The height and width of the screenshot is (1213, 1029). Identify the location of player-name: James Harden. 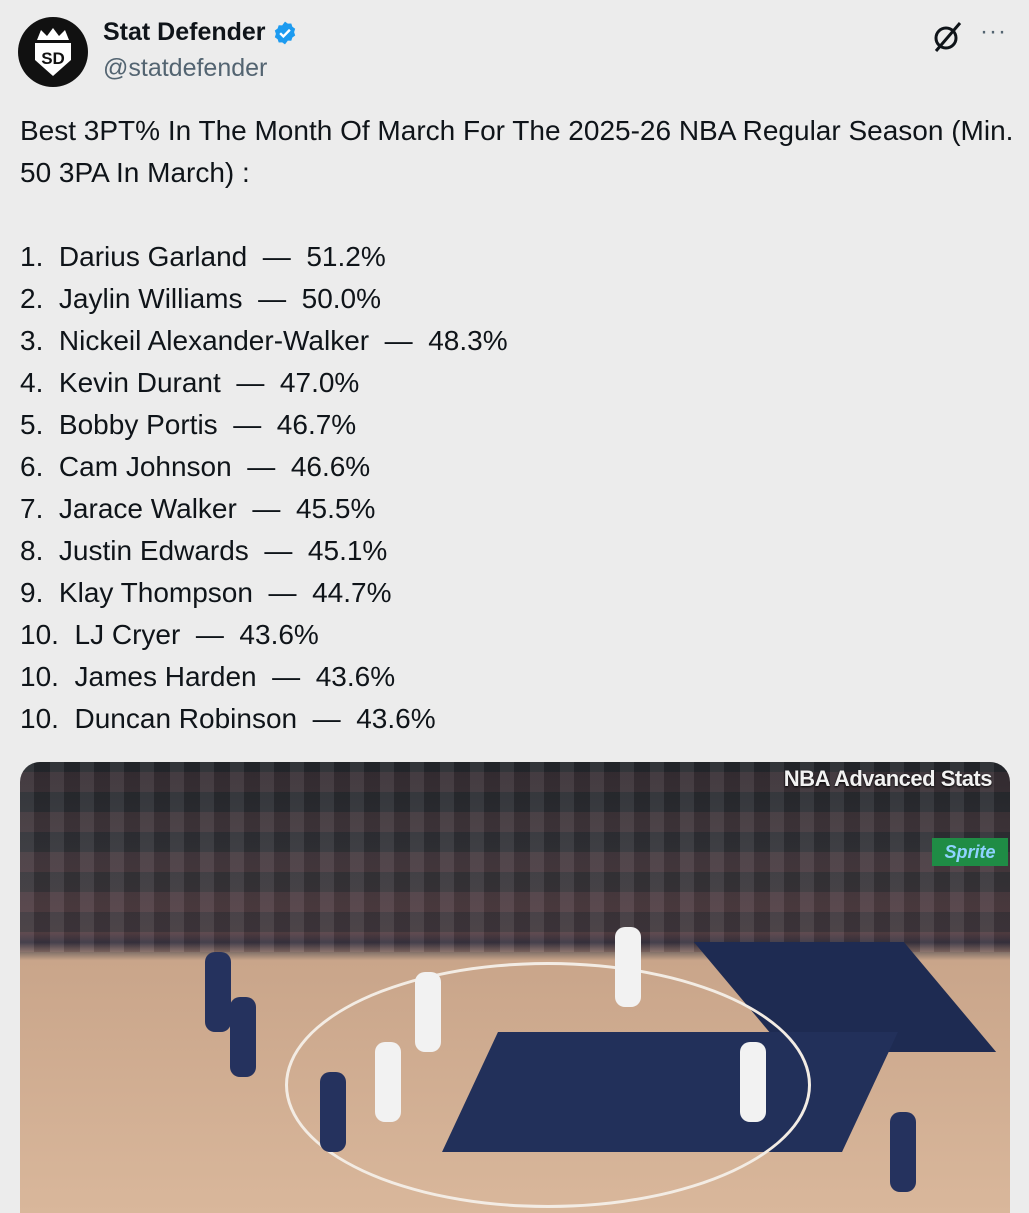
(165, 676).